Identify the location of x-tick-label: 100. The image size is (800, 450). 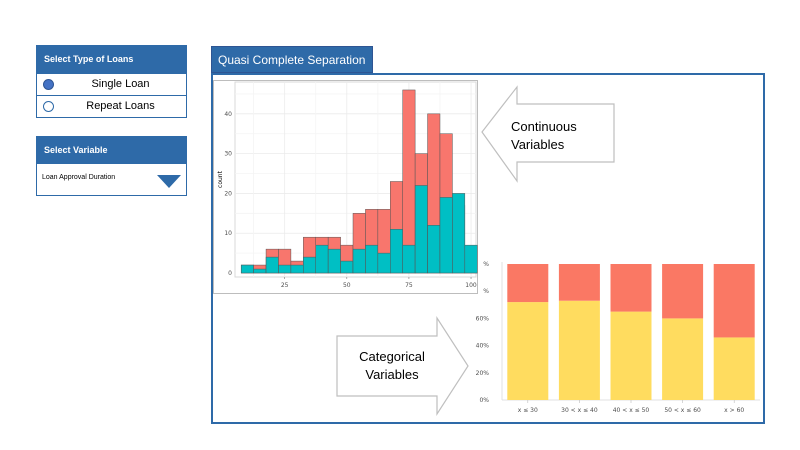
(471, 285).